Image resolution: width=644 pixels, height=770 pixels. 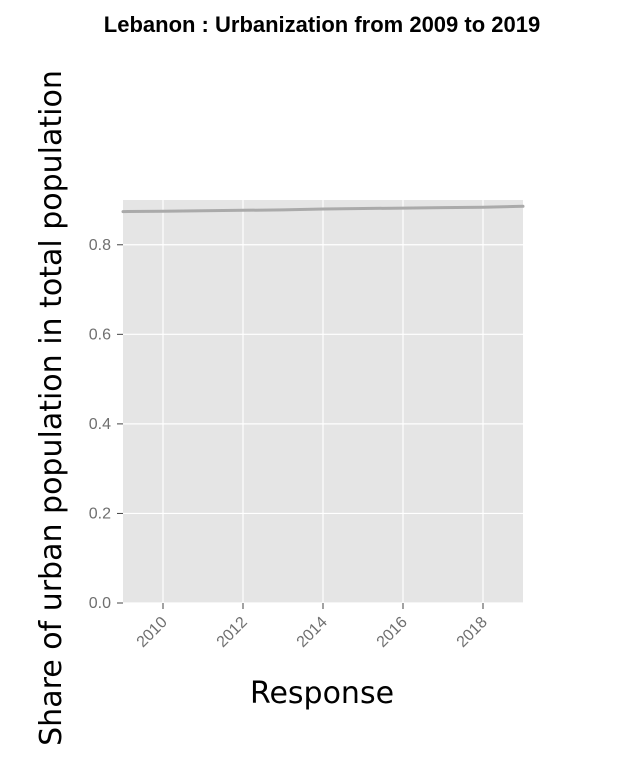 I want to click on x-tick-label: 2012, so click(x=232, y=632).